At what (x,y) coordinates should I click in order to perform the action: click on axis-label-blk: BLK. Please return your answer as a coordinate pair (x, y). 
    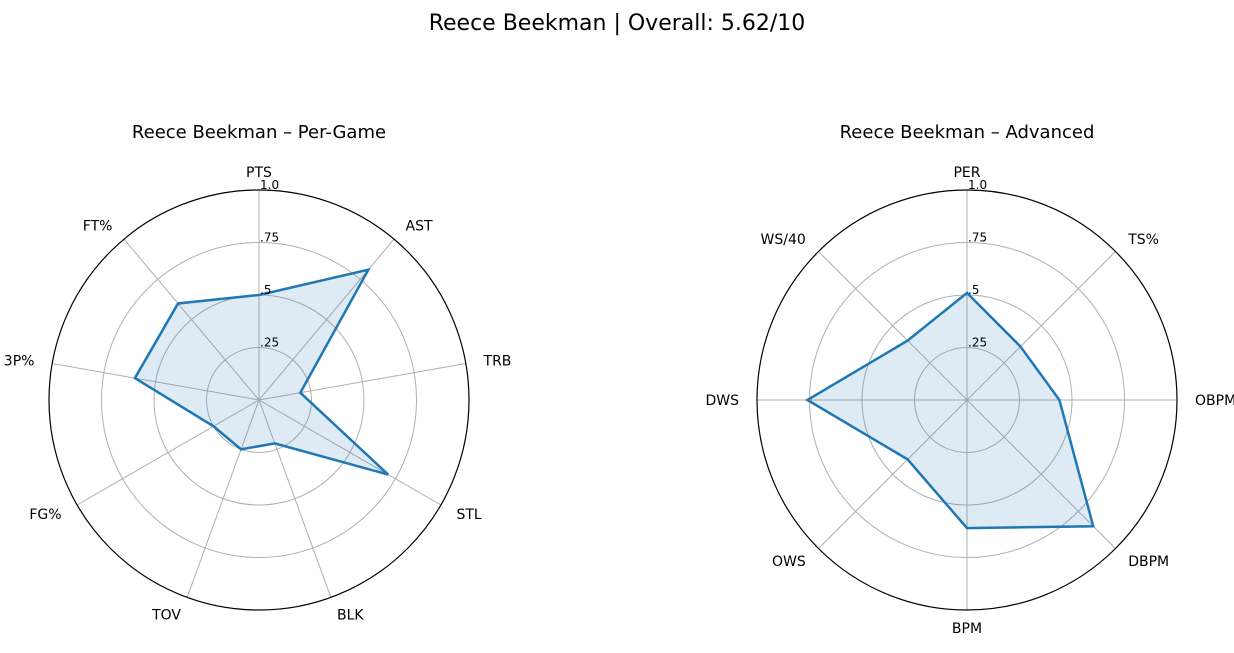
    Looking at the image, I should click on (350, 615).